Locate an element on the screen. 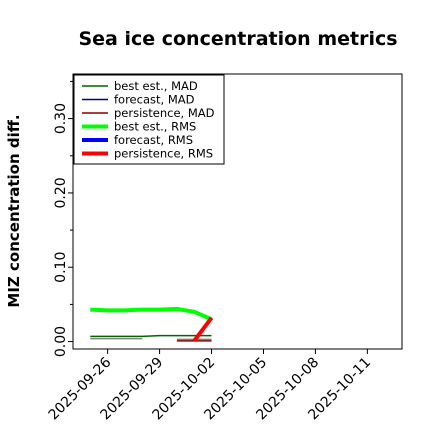 The width and height of the screenshot is (440, 440). legend-label: persistence, MAD is located at coordinates (164, 113).